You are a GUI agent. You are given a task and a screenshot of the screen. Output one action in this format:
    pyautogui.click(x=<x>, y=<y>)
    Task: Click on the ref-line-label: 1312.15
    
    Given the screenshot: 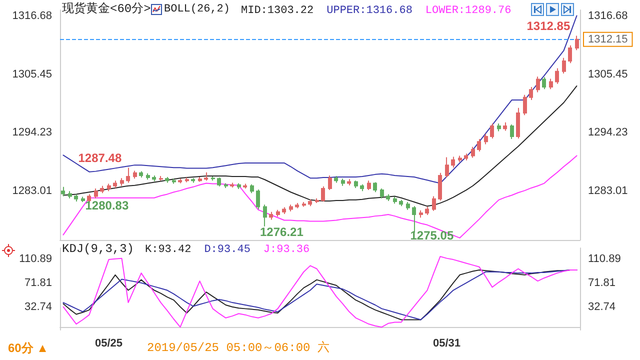 What is the action you would take?
    pyautogui.click(x=608, y=39)
    